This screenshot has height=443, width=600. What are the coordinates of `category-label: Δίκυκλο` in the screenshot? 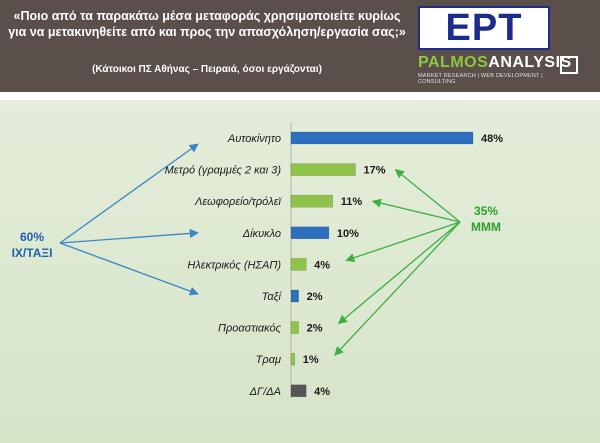 It's located at (261, 234).